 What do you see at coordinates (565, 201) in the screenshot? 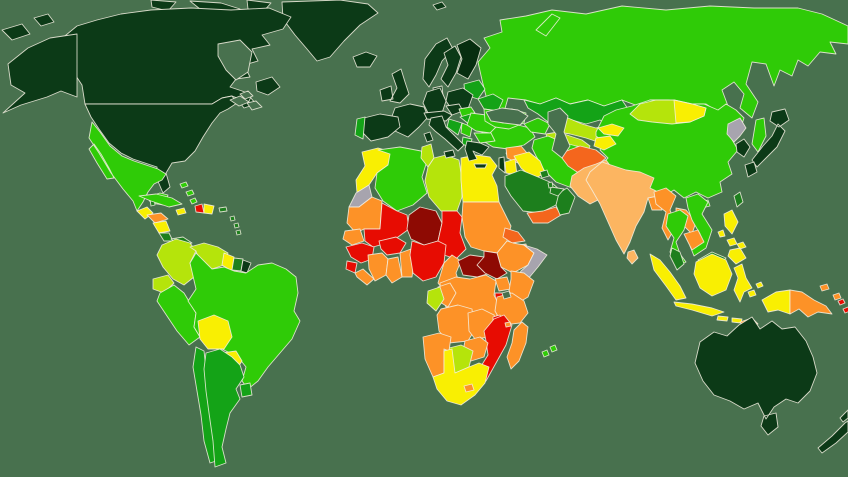
I see `region-oman` at bounding box center [565, 201].